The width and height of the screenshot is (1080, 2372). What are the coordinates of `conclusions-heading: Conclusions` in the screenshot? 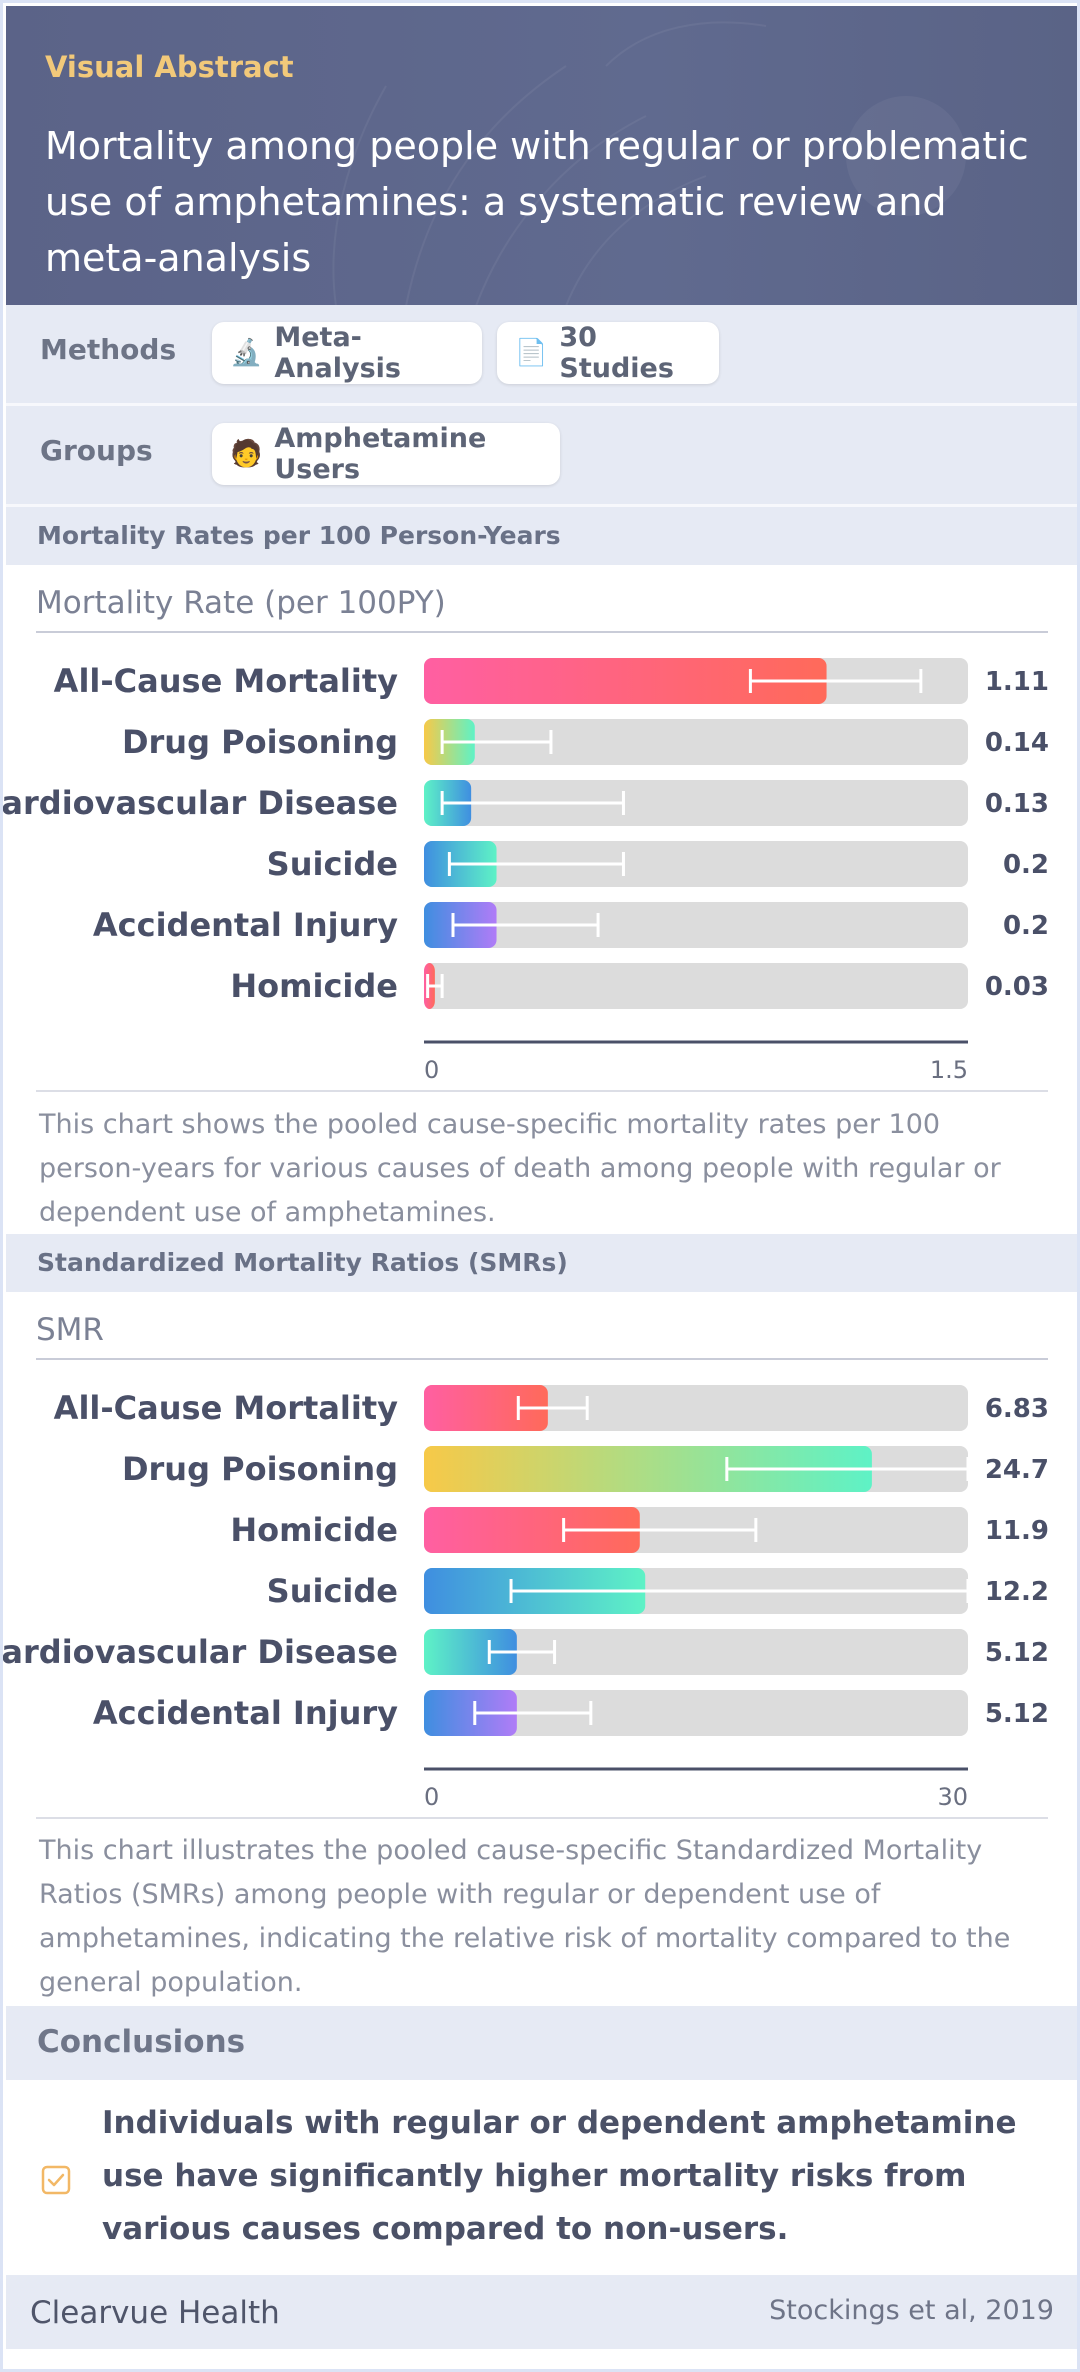 It's located at (141, 2042).